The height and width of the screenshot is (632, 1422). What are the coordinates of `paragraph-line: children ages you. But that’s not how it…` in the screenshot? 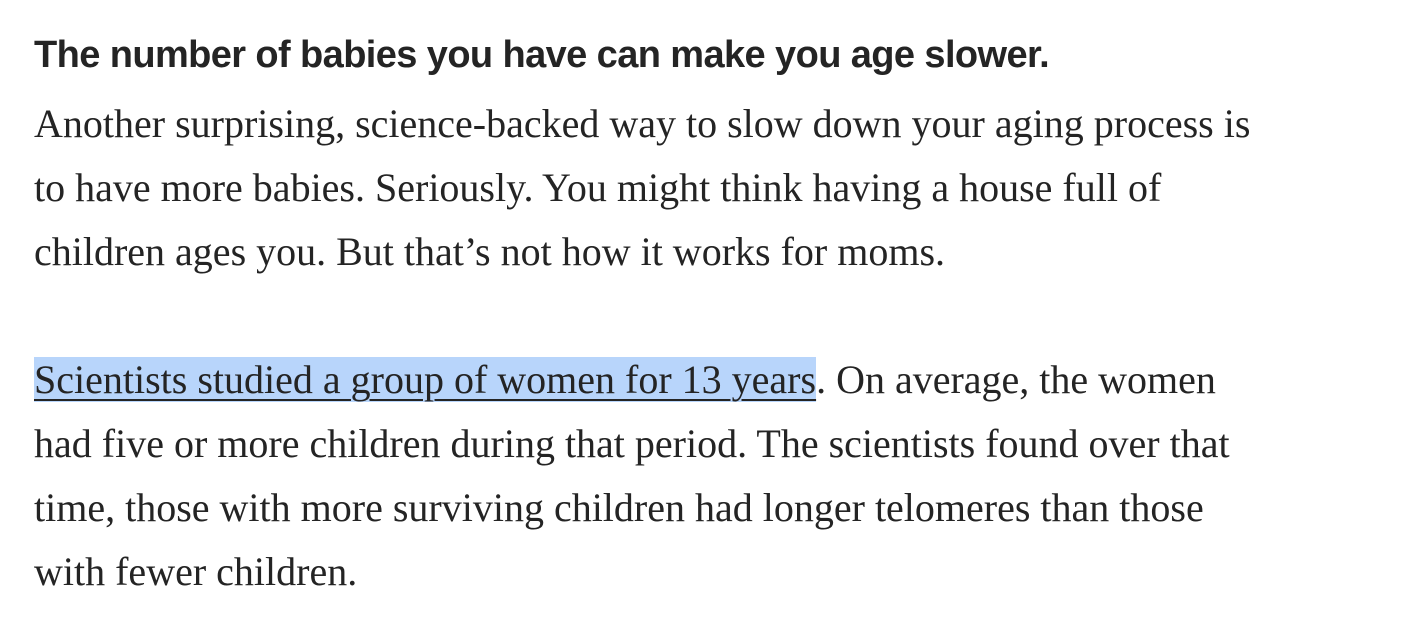 It's located at (490, 251).